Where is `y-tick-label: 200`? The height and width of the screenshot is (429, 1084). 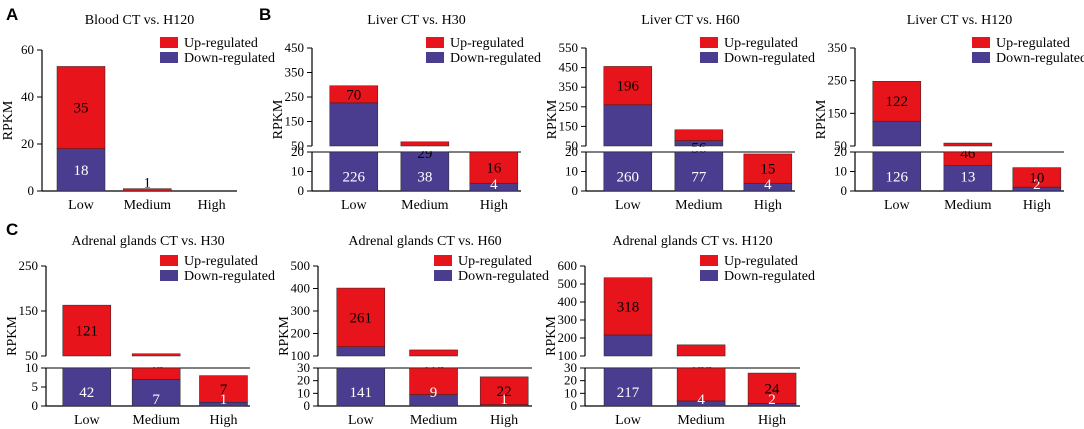 y-tick-label: 200 is located at coordinates (568, 337).